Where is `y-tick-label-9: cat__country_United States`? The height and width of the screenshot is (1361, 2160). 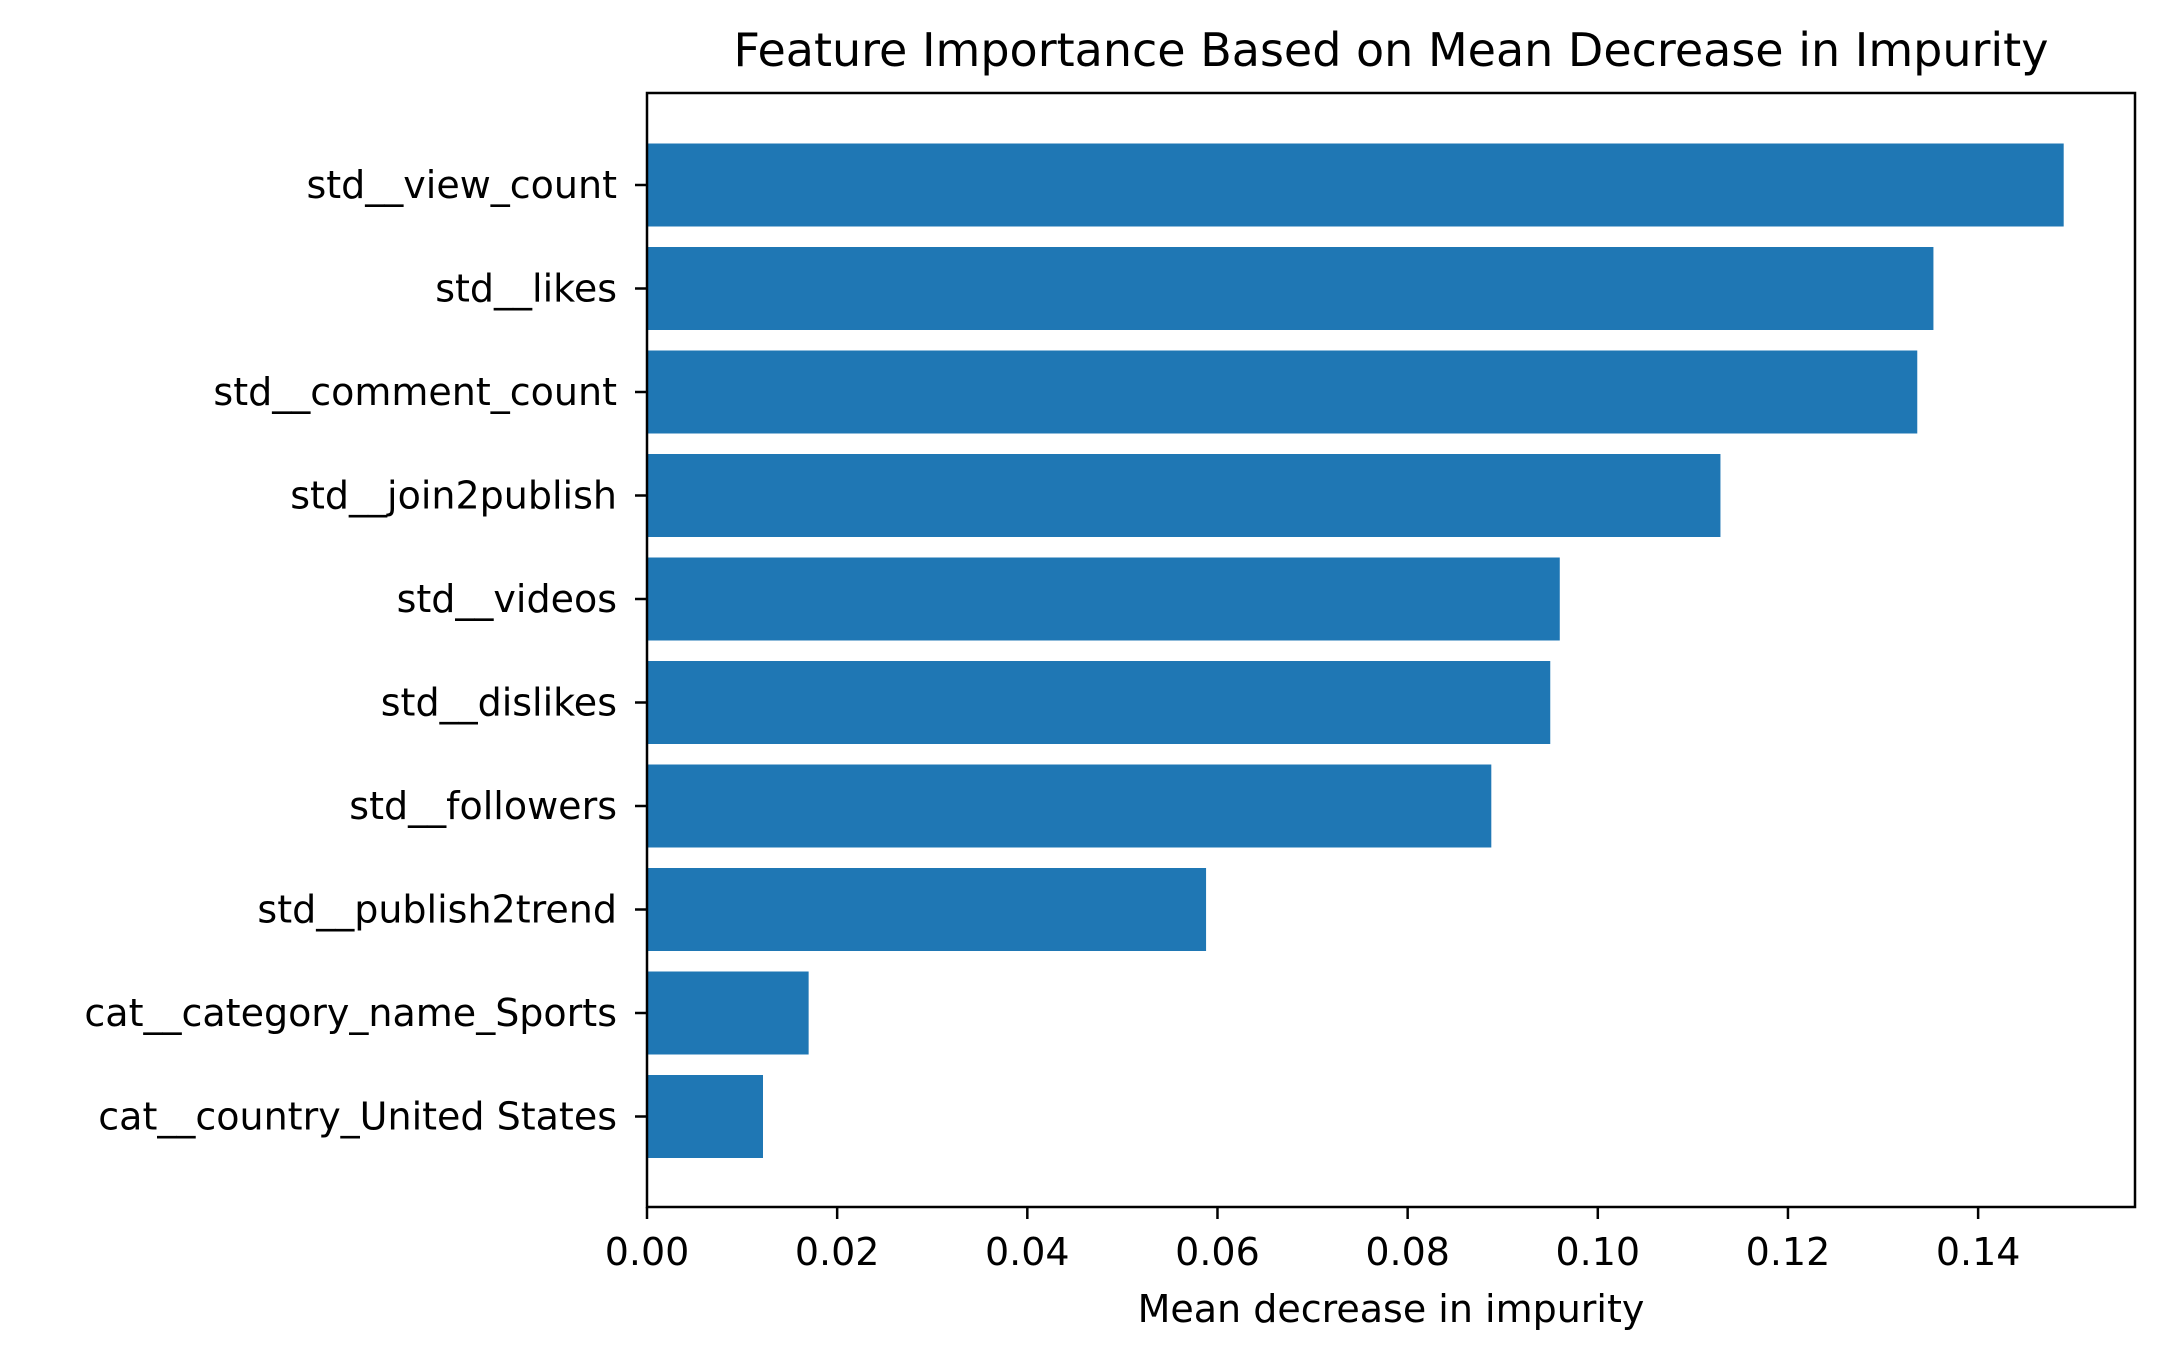
y-tick-label-9: cat__country_United States is located at coordinates (357, 1117).